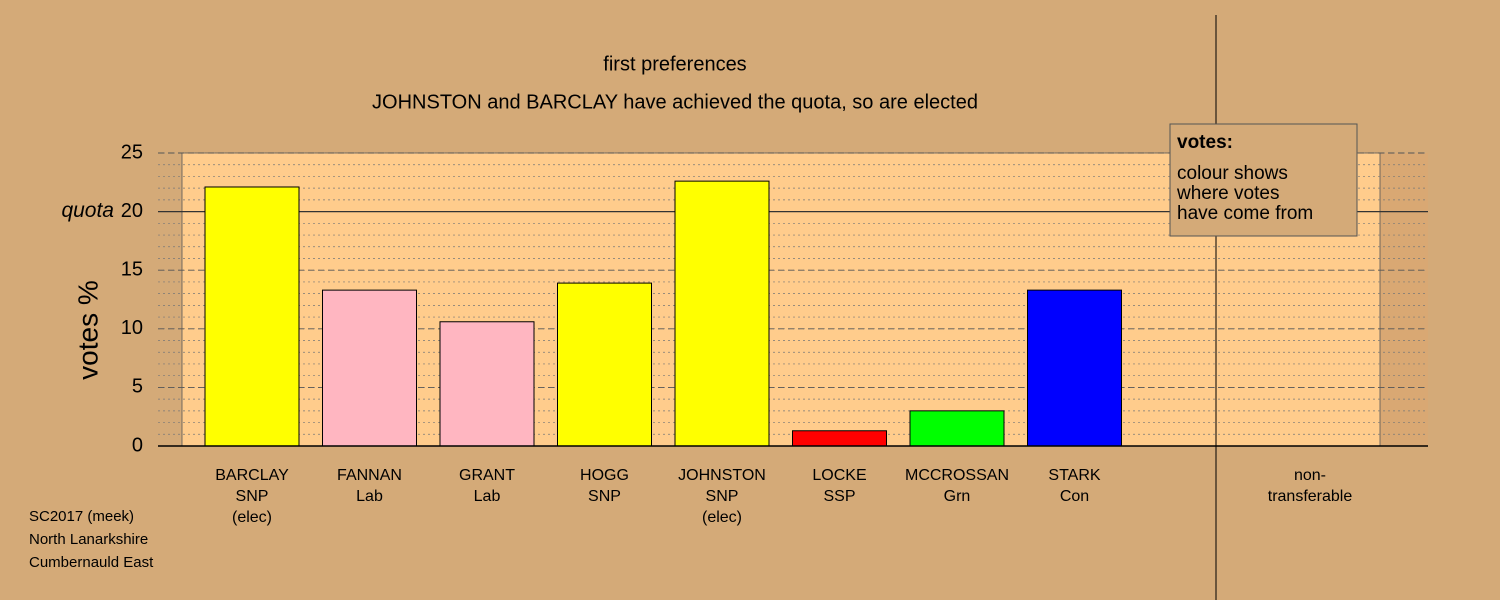 Image resolution: width=1500 pixels, height=600 pixels. What do you see at coordinates (1074, 475) in the screenshot?
I see `x-tick-label: STARK` at bounding box center [1074, 475].